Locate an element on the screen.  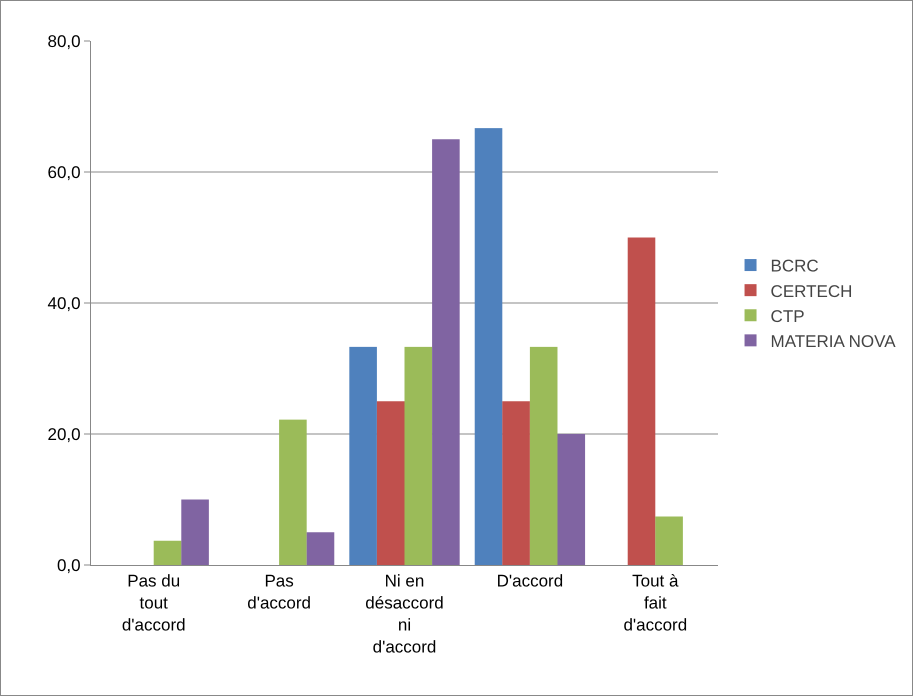
legend-label: MATERIA NOVA is located at coordinates (833, 341).